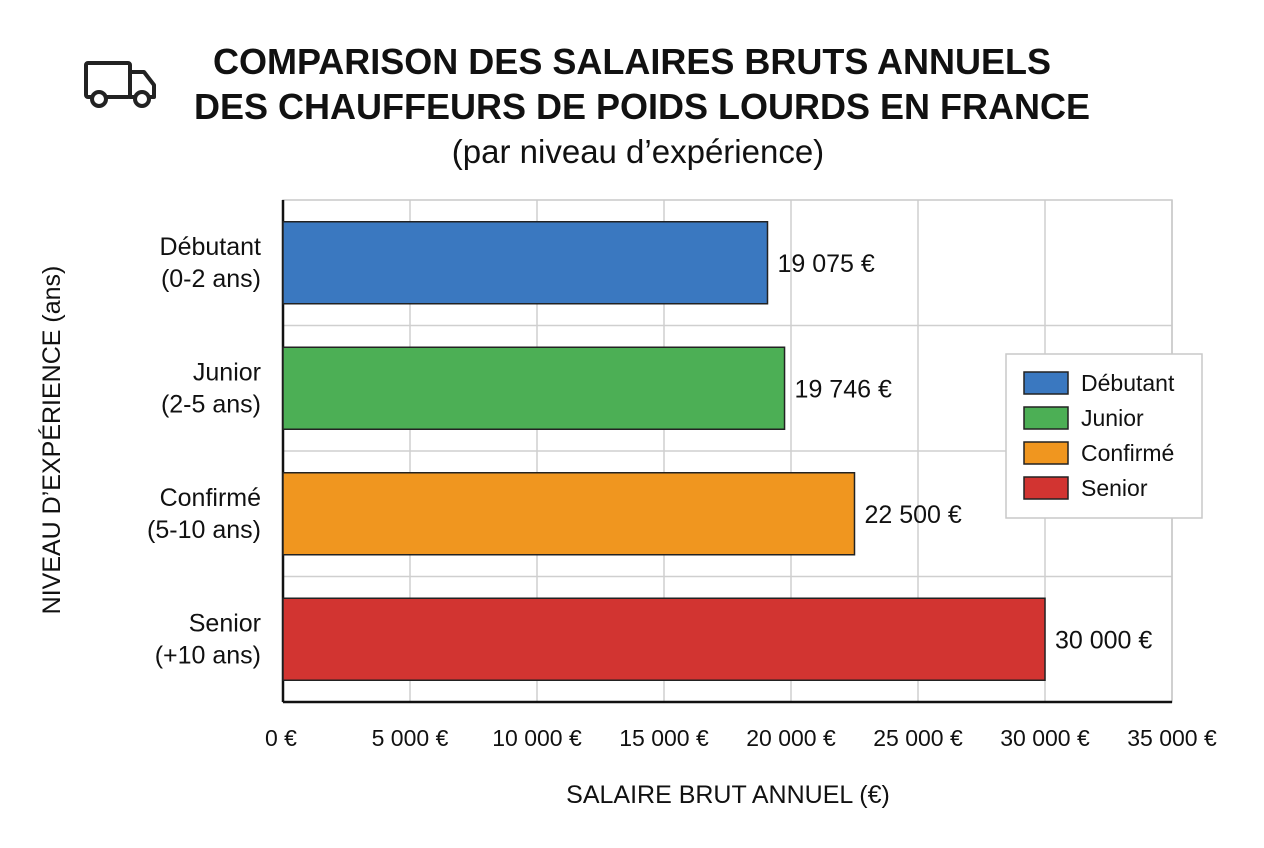  Describe the element at coordinates (225, 623) in the screenshot. I see `category-label: Senior` at that location.